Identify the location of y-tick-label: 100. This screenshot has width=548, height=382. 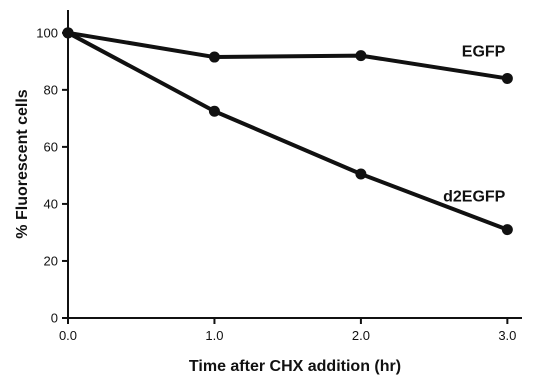
(47, 32).